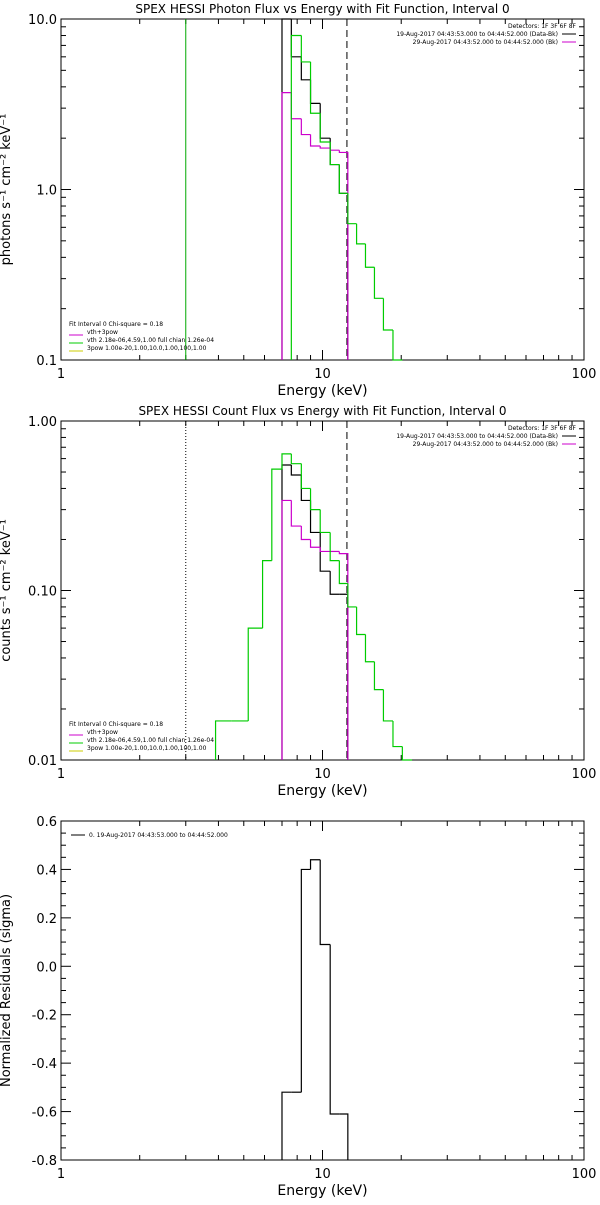  I want to click on y-tick-label: 0.01, so click(42, 761).